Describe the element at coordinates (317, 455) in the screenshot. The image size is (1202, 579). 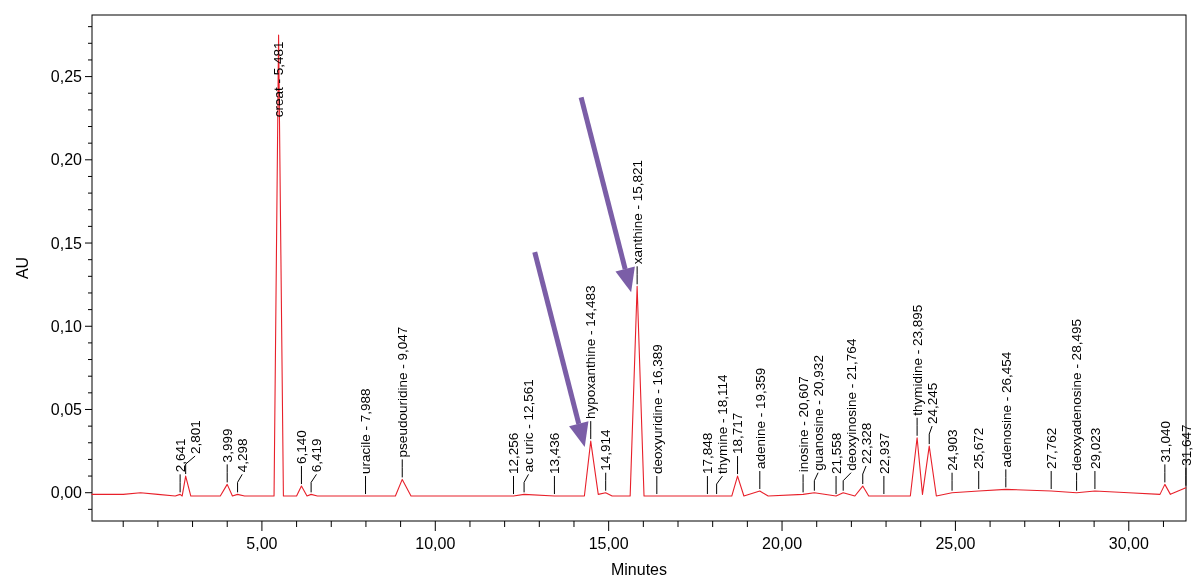
I see `annotation: 6,419` at that location.